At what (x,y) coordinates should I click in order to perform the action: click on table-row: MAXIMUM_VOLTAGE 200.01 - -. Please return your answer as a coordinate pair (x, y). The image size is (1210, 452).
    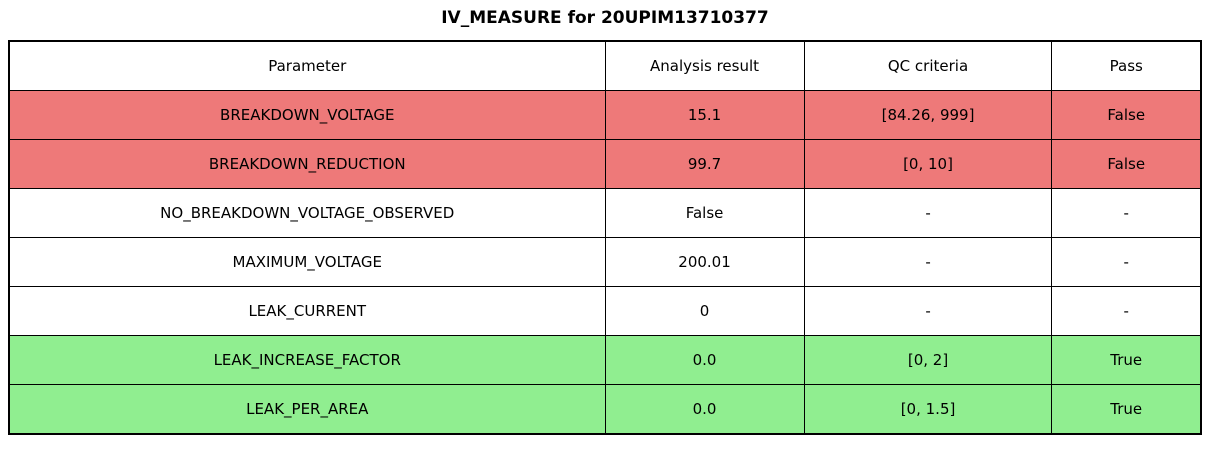
    Looking at the image, I should click on (605, 262).